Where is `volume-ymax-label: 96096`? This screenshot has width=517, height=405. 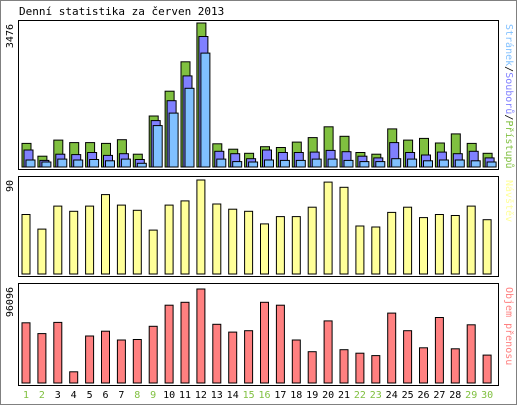 volume-ymax-label: 96096 is located at coordinates (10, 302).